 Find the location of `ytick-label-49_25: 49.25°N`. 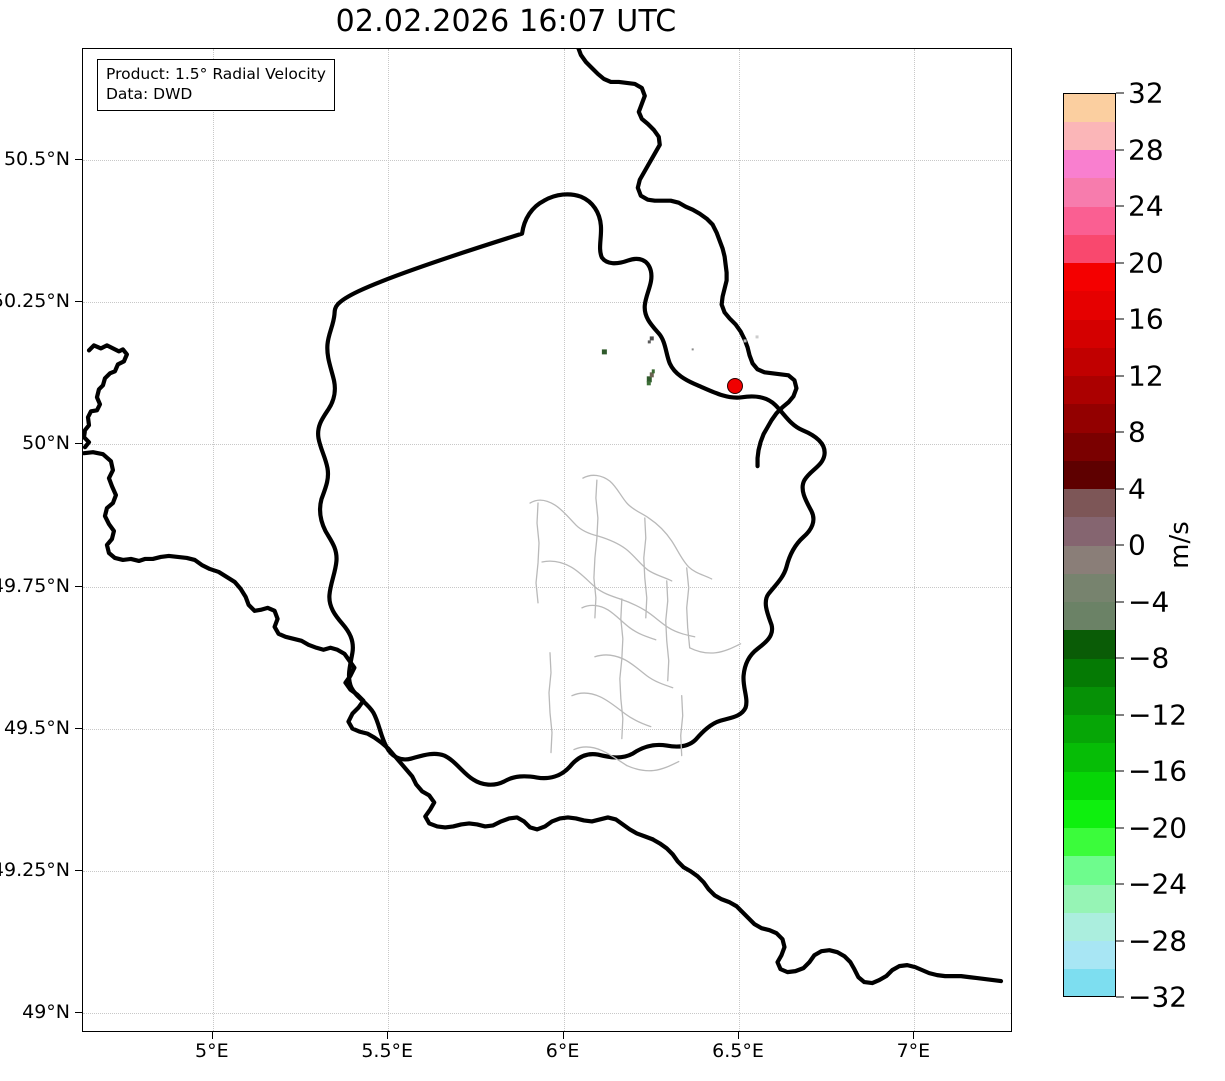

ytick-label-49_25: 49.25°N is located at coordinates (35, 870).